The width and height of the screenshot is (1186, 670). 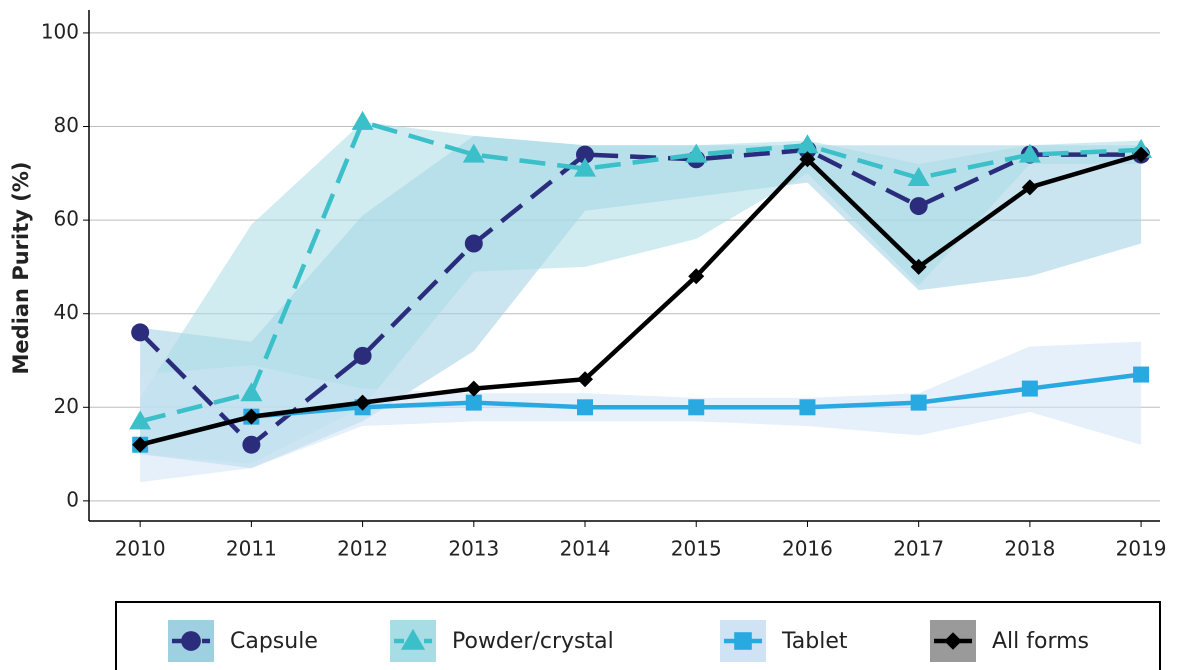 I want to click on x-tick-label: 2018, so click(x=1029, y=549).